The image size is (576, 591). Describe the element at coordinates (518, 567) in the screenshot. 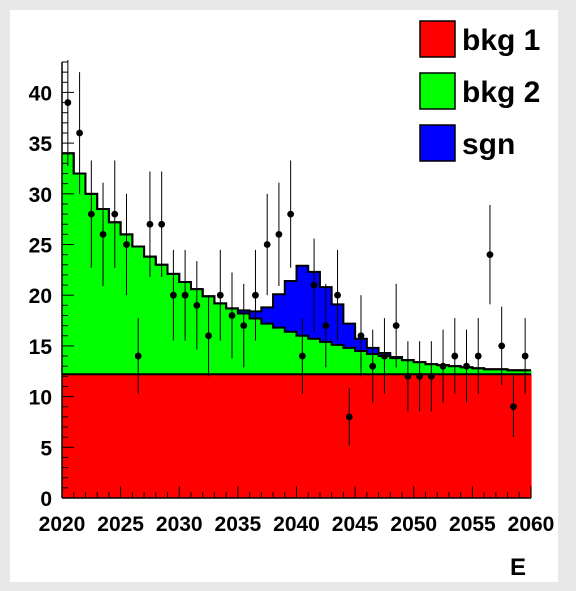

I see `x-axis-title: E` at that location.